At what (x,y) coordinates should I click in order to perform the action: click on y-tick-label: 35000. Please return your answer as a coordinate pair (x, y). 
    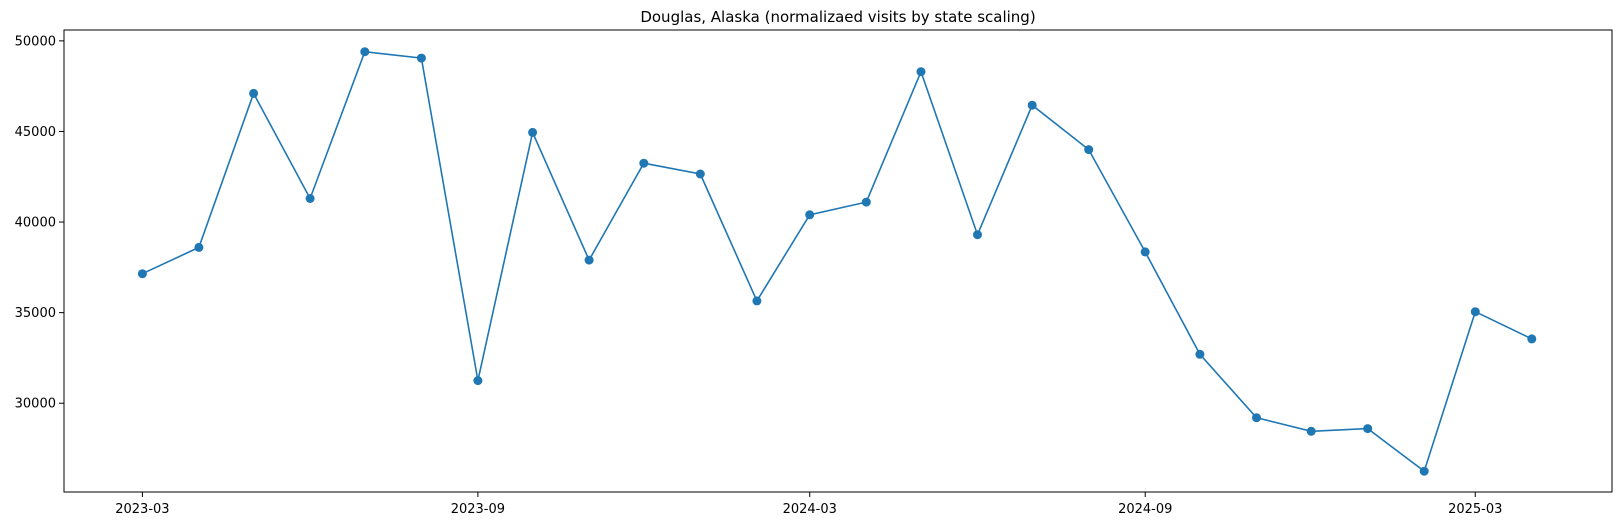
    Looking at the image, I should click on (35, 313).